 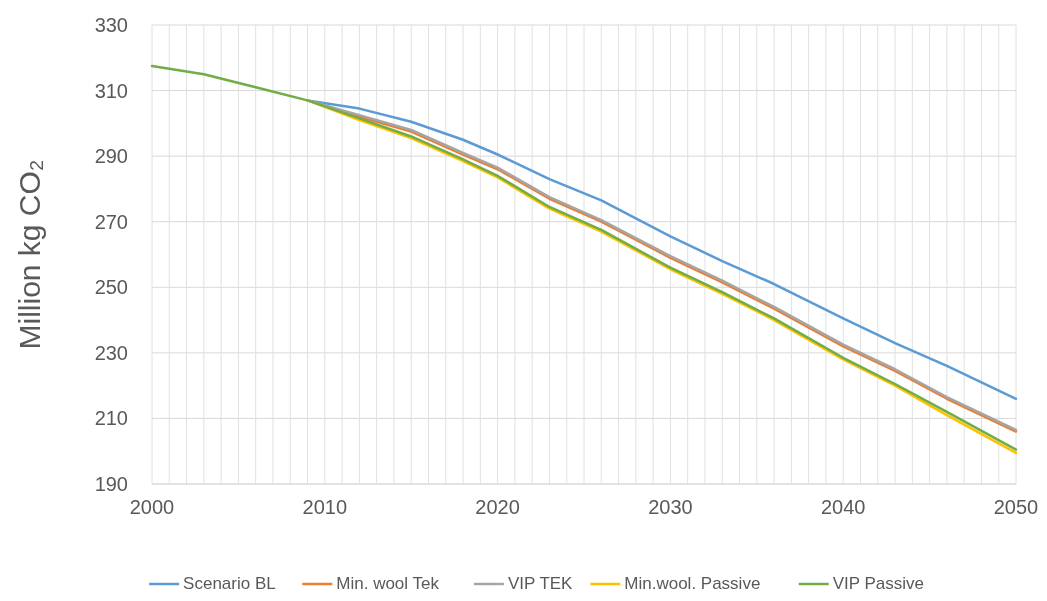 I want to click on y-tick-label: 190, so click(x=111, y=484).